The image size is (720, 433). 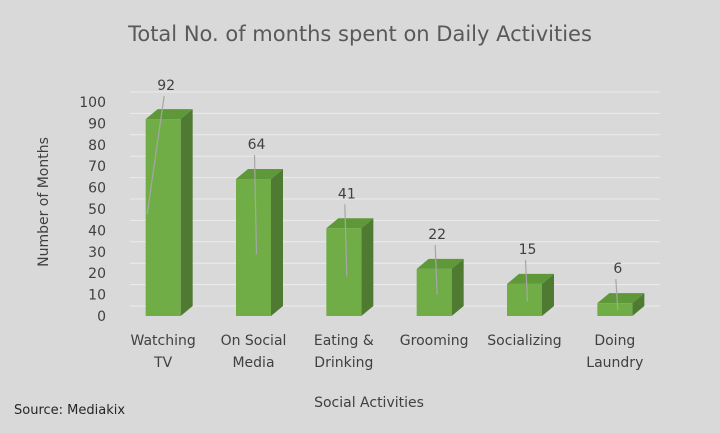 What do you see at coordinates (253, 363) in the screenshot?
I see `x-tick-label: Media` at bounding box center [253, 363].